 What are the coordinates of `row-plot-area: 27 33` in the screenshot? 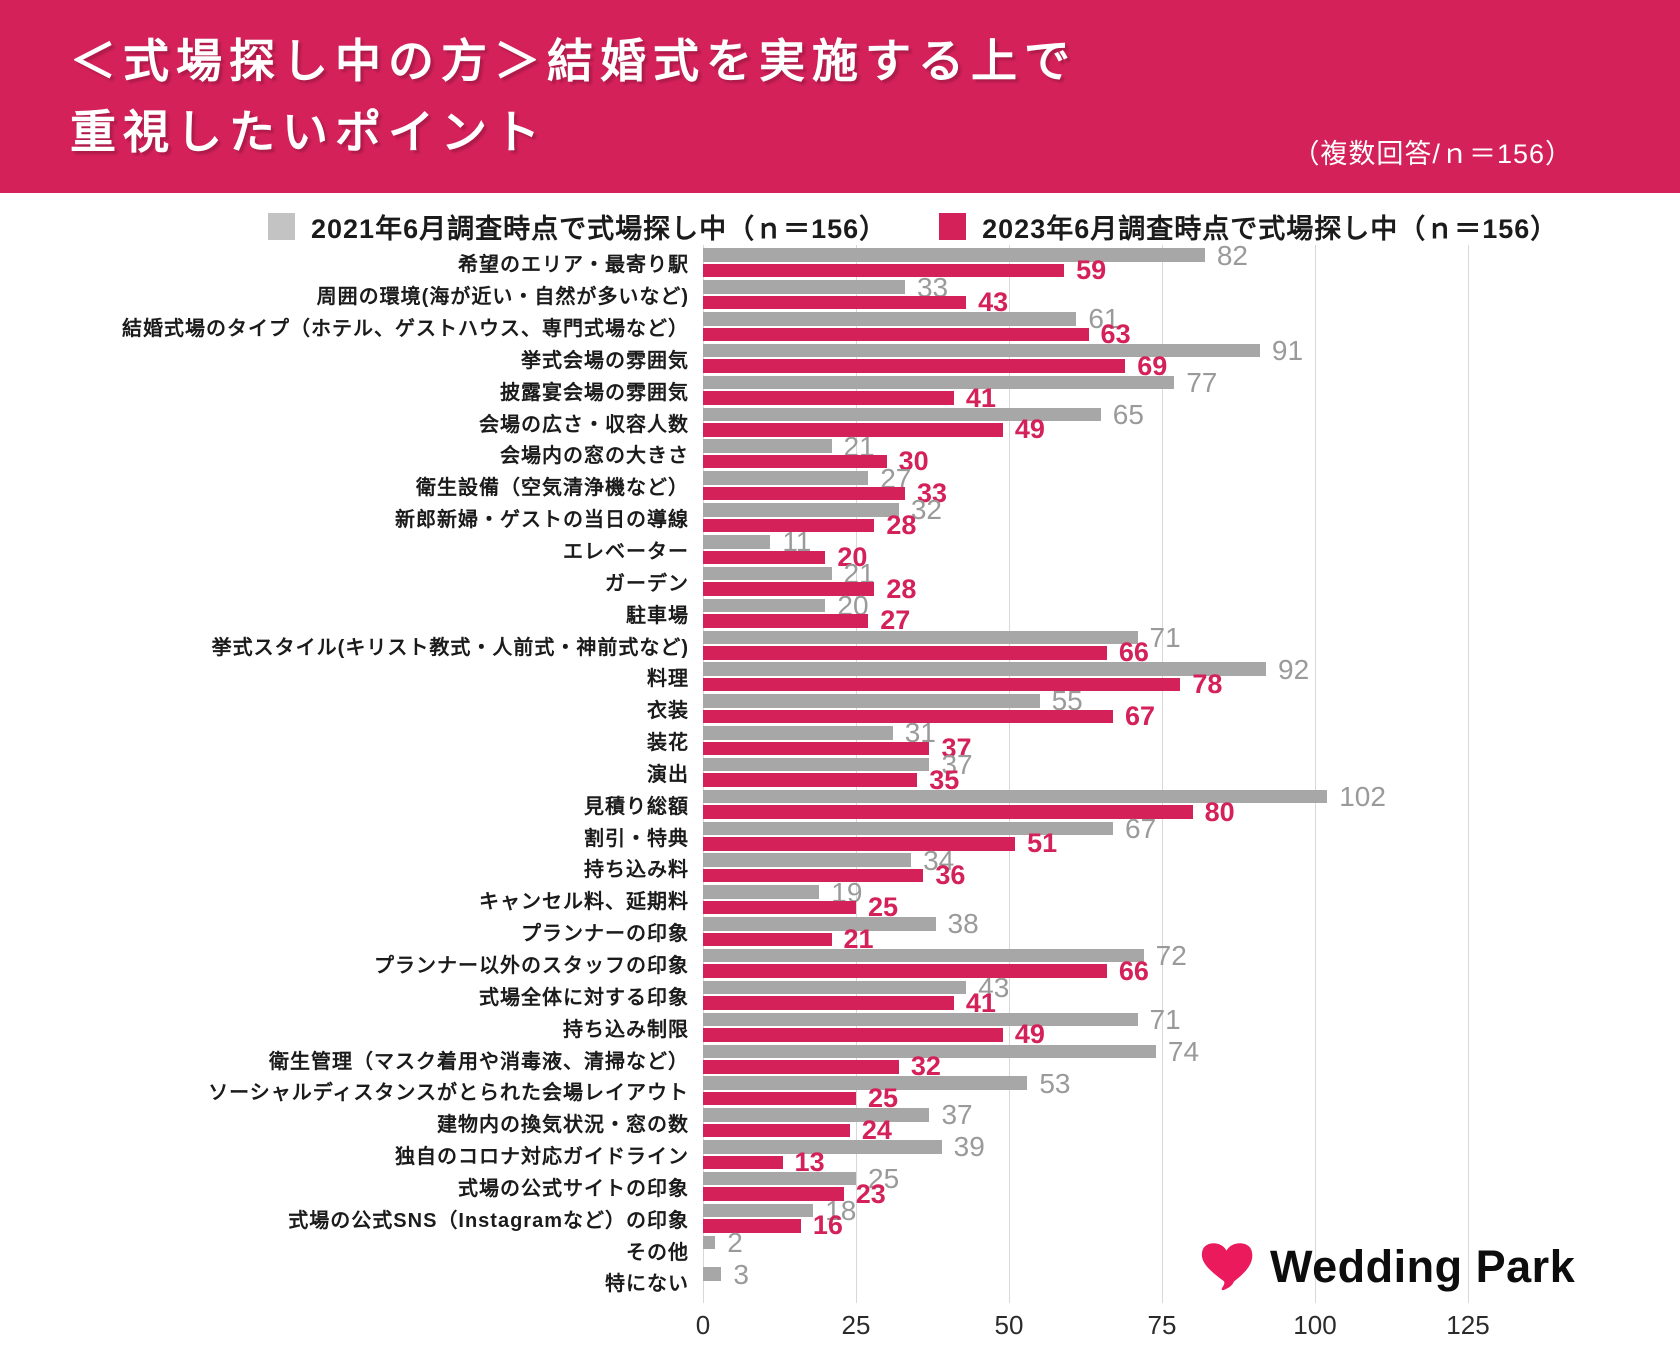 It's located at (1191, 485).